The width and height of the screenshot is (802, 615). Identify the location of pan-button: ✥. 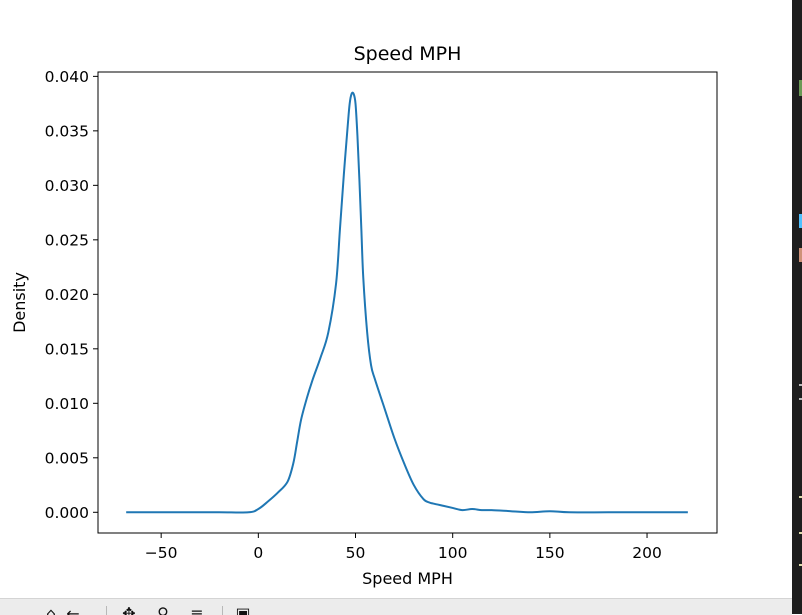
(129, 610).